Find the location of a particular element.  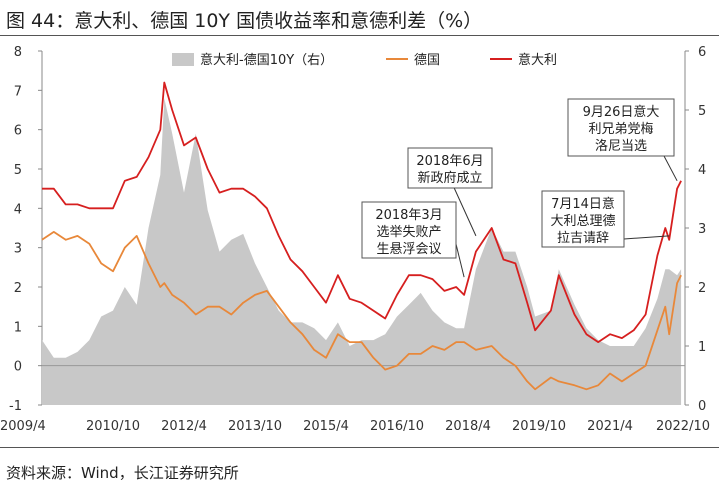

annotation-text: 选举失败产 is located at coordinates (408, 232).